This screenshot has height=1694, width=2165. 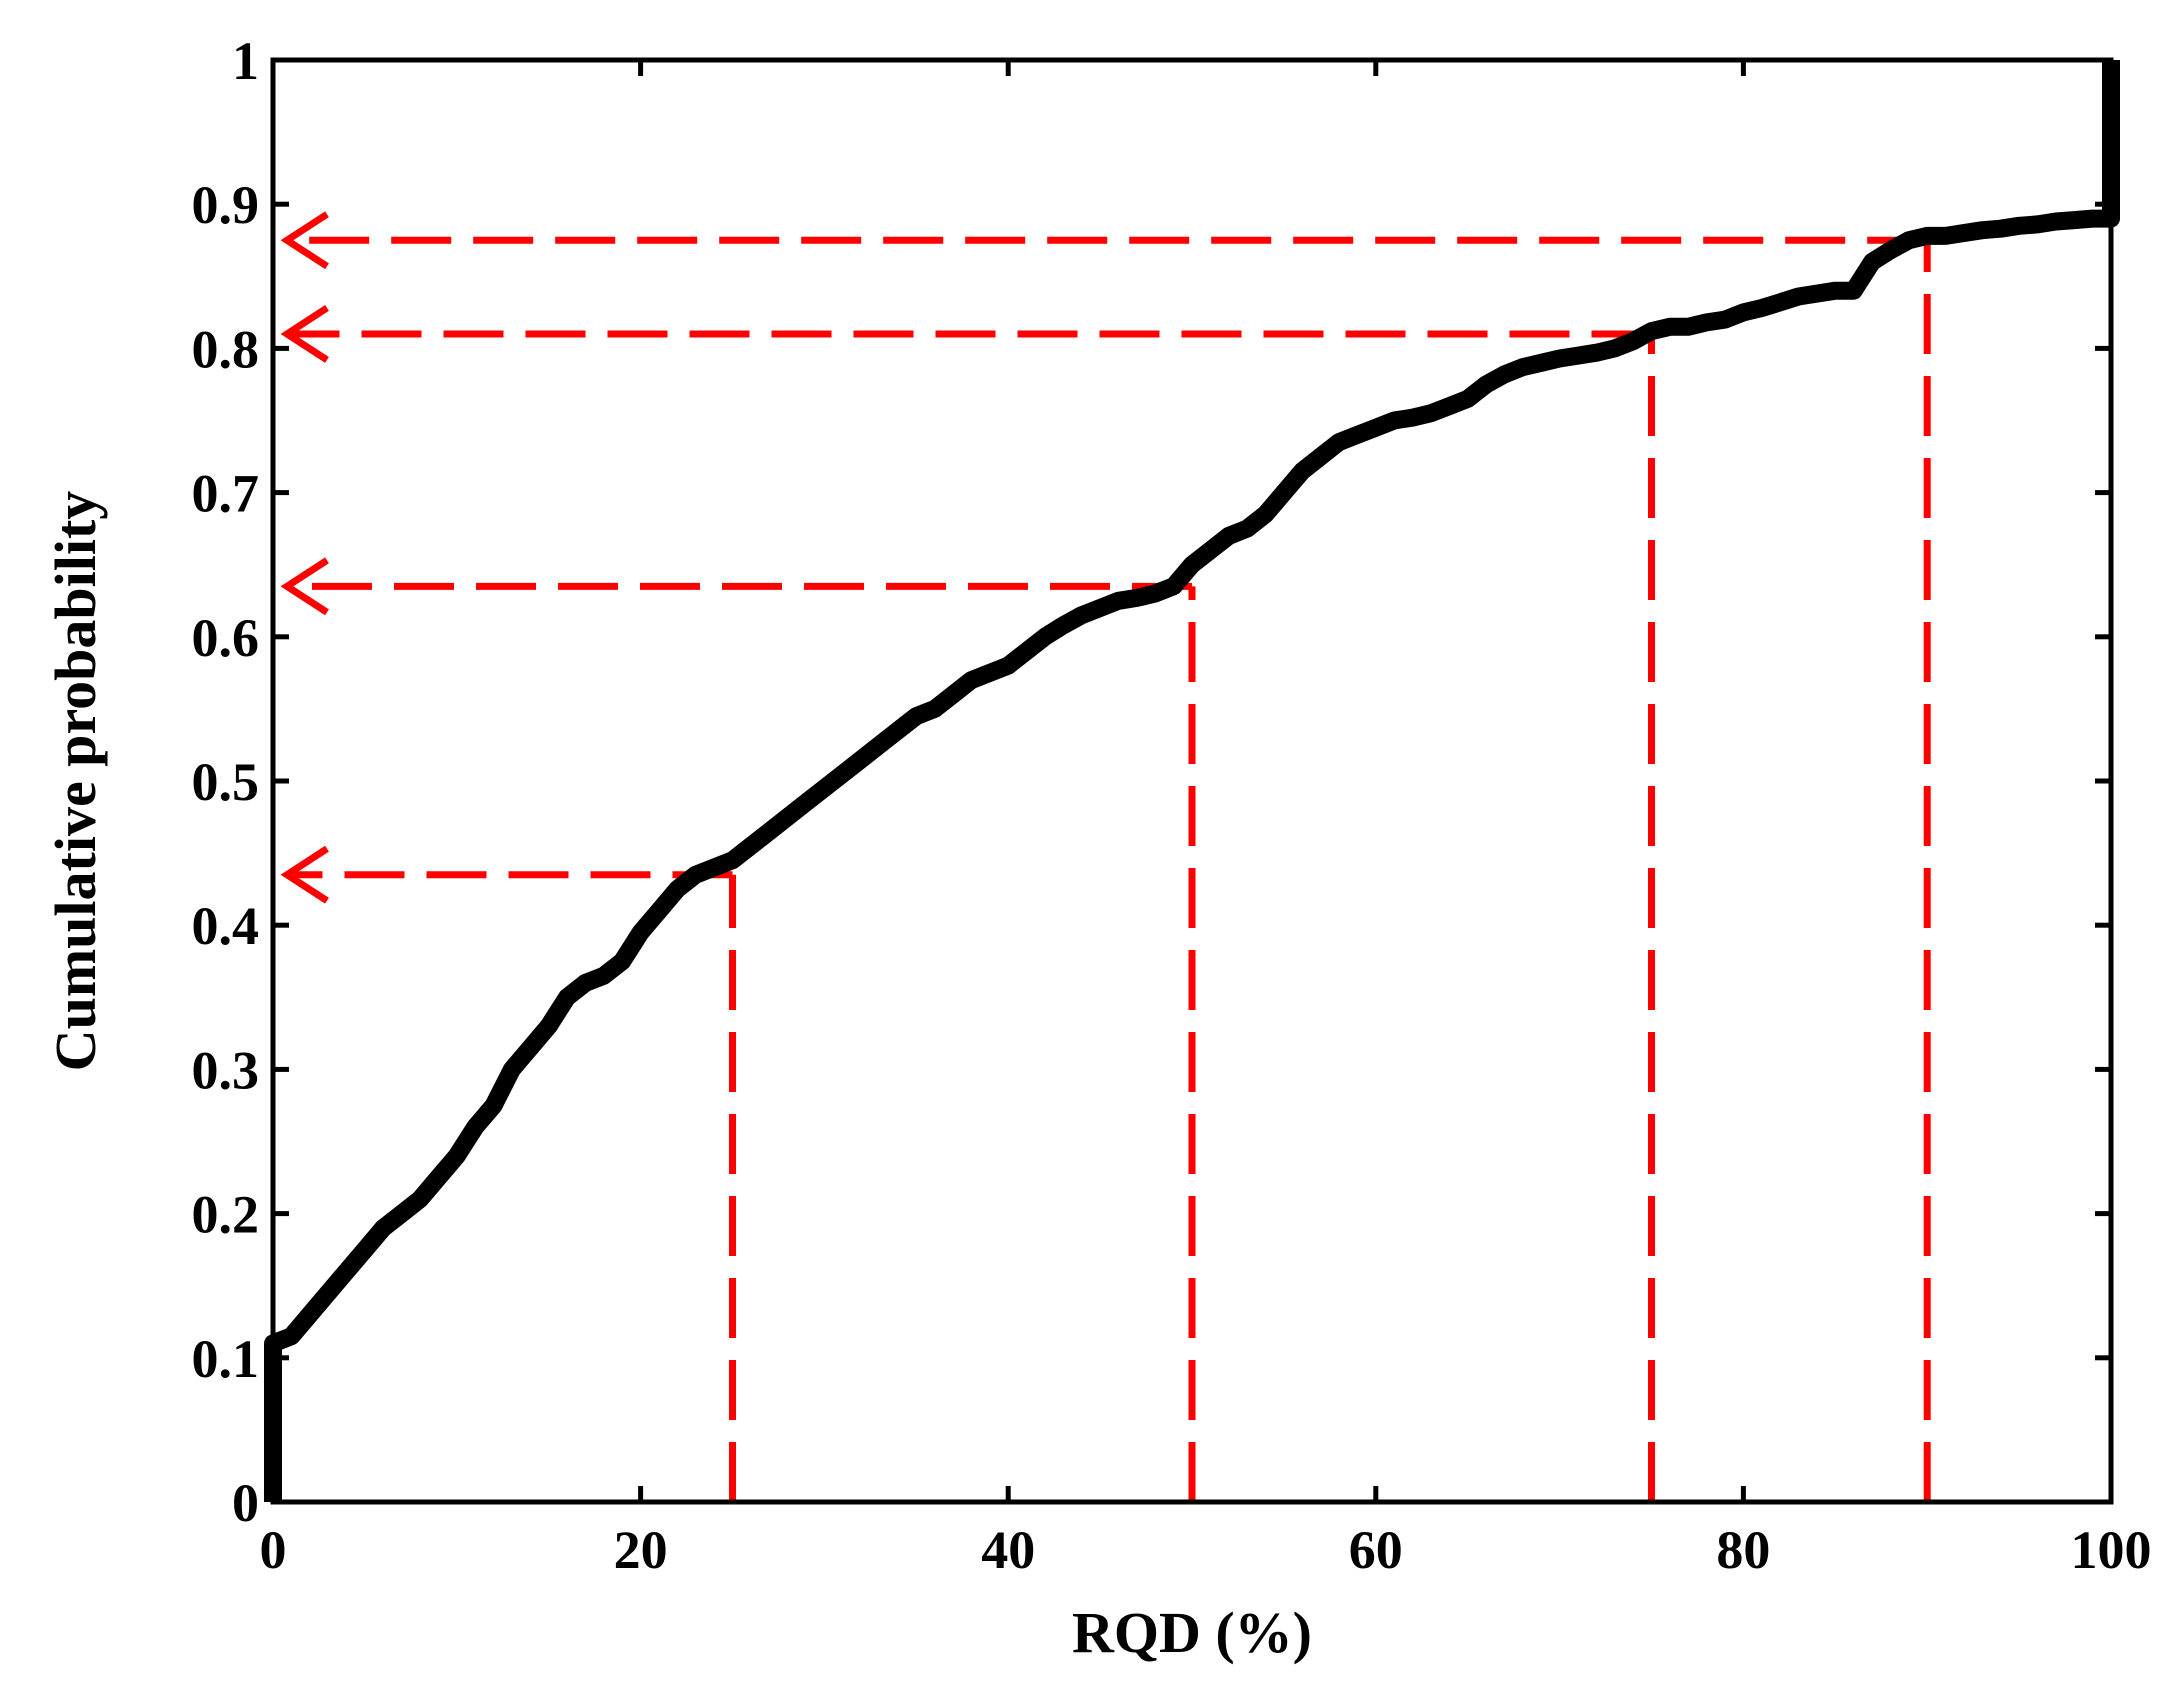 I want to click on y-tick-label-3: 0.3, so click(x=226, y=1070).